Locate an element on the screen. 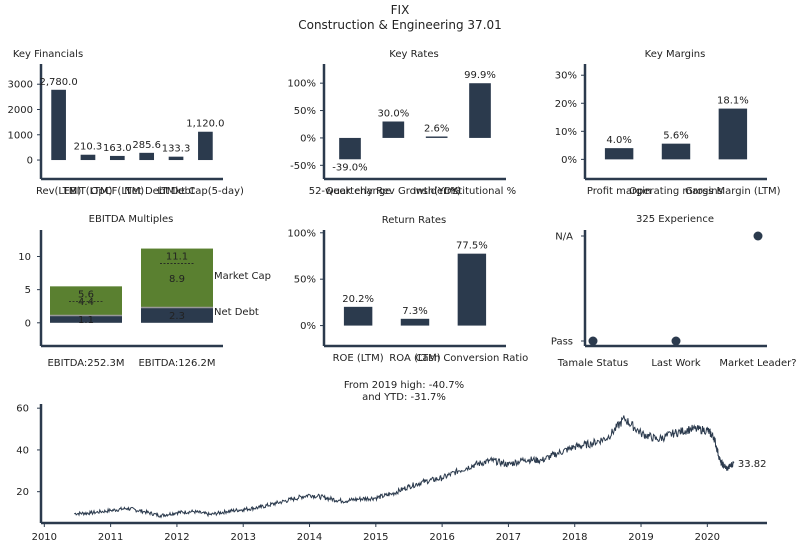 Image resolution: width=800 pixels, height=550 pixels. key-margins-value-label: 5.6% is located at coordinates (675, 136).